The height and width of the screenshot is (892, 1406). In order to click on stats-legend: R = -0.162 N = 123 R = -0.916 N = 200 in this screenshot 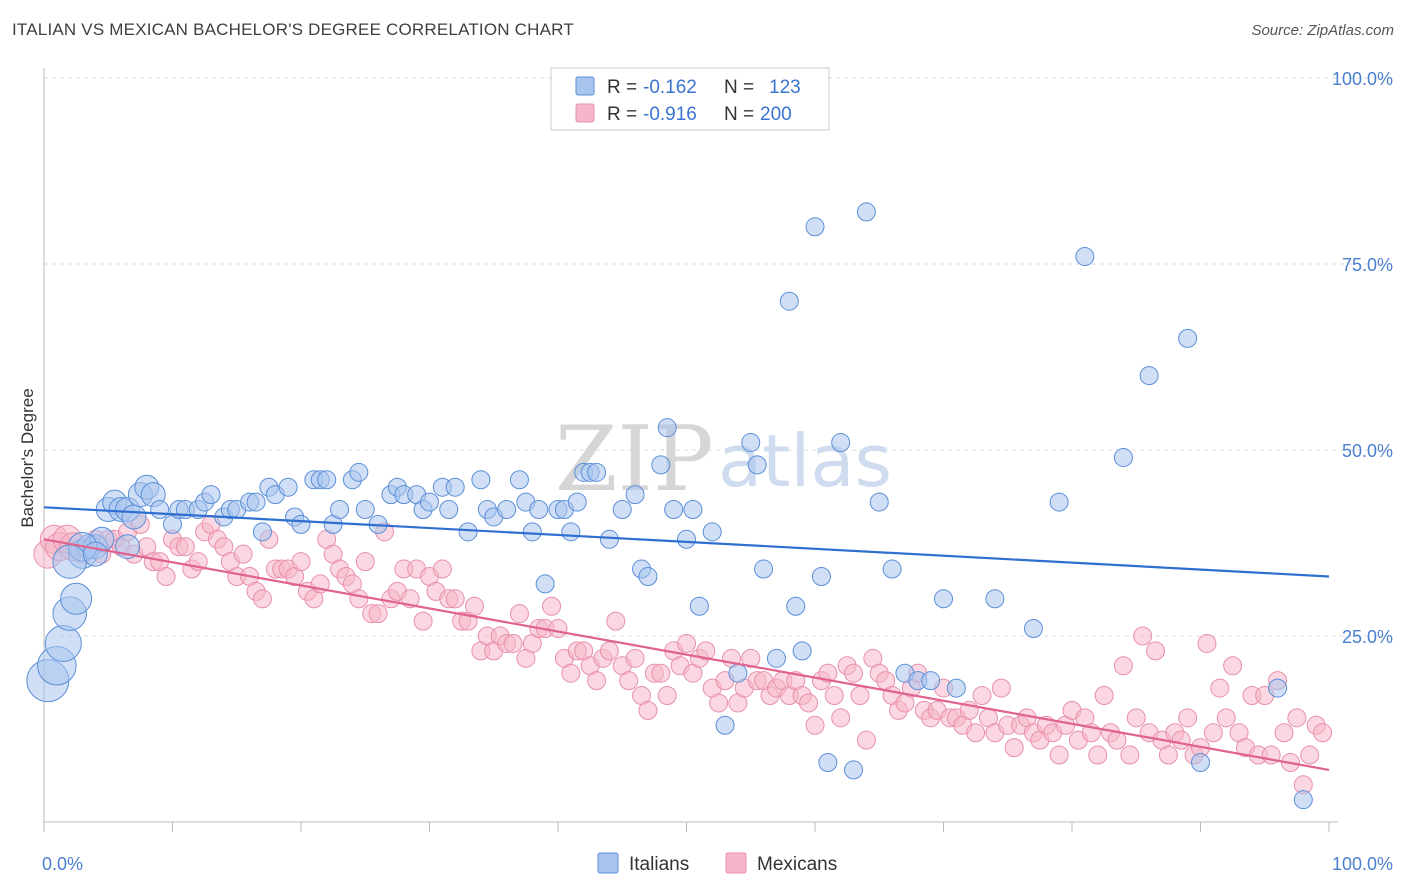, I will do `click(690, 99)`.